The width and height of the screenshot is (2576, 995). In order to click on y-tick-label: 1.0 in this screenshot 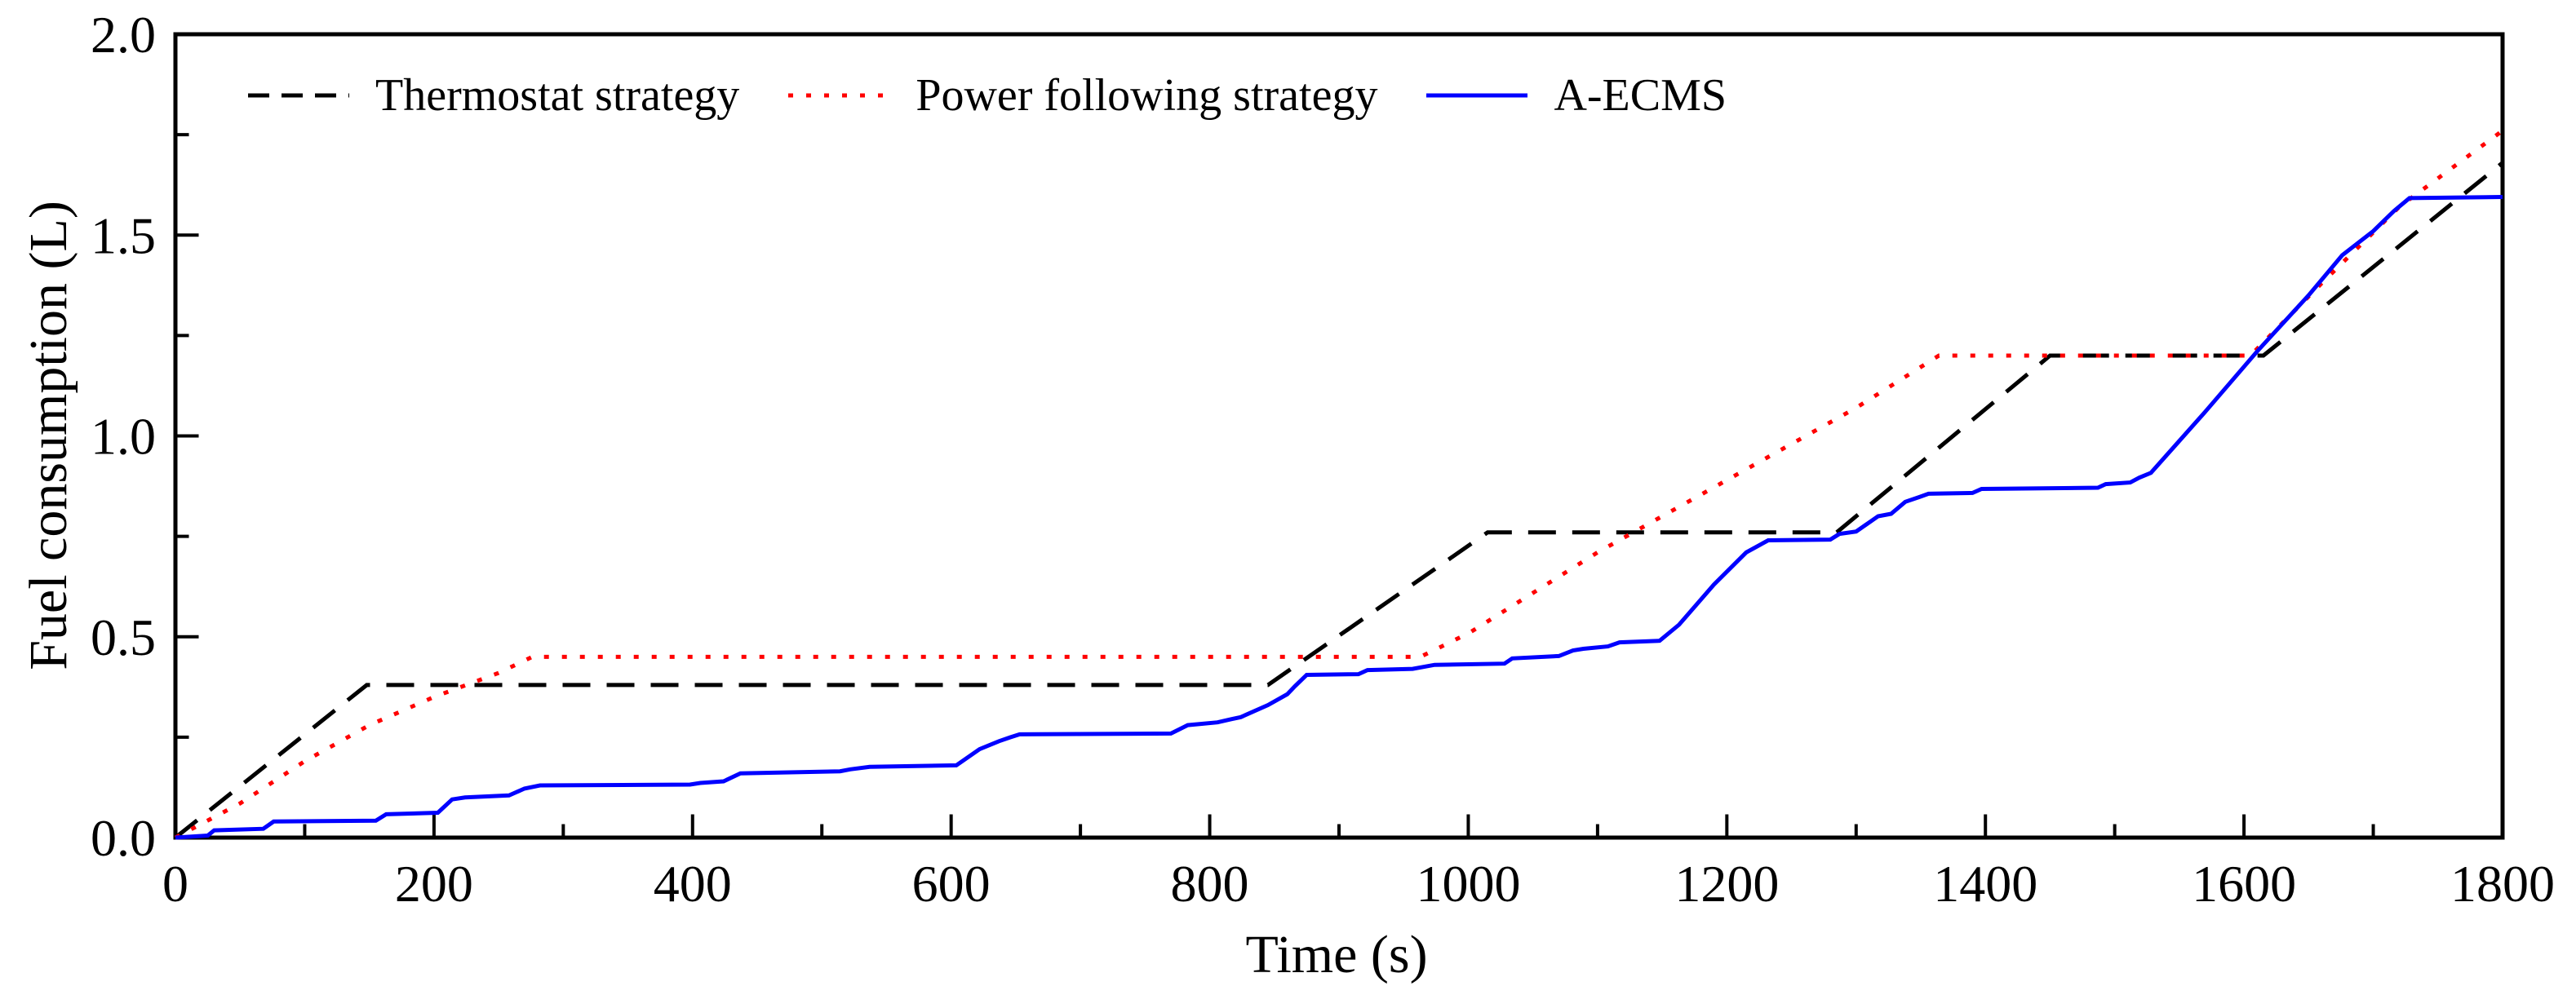, I will do `click(123, 437)`.